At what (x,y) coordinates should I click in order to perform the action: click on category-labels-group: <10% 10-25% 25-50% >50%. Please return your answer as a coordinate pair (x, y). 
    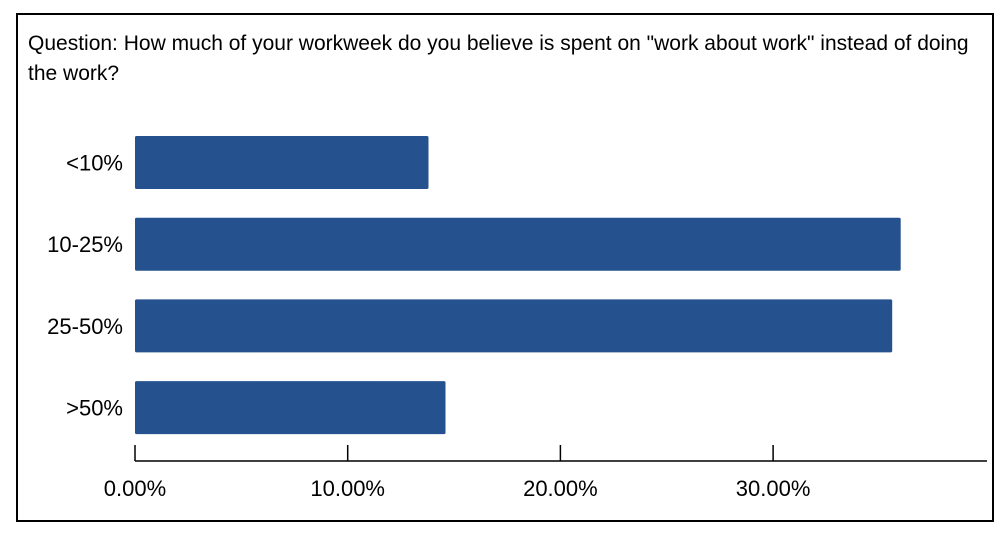
    Looking at the image, I should click on (85, 286).